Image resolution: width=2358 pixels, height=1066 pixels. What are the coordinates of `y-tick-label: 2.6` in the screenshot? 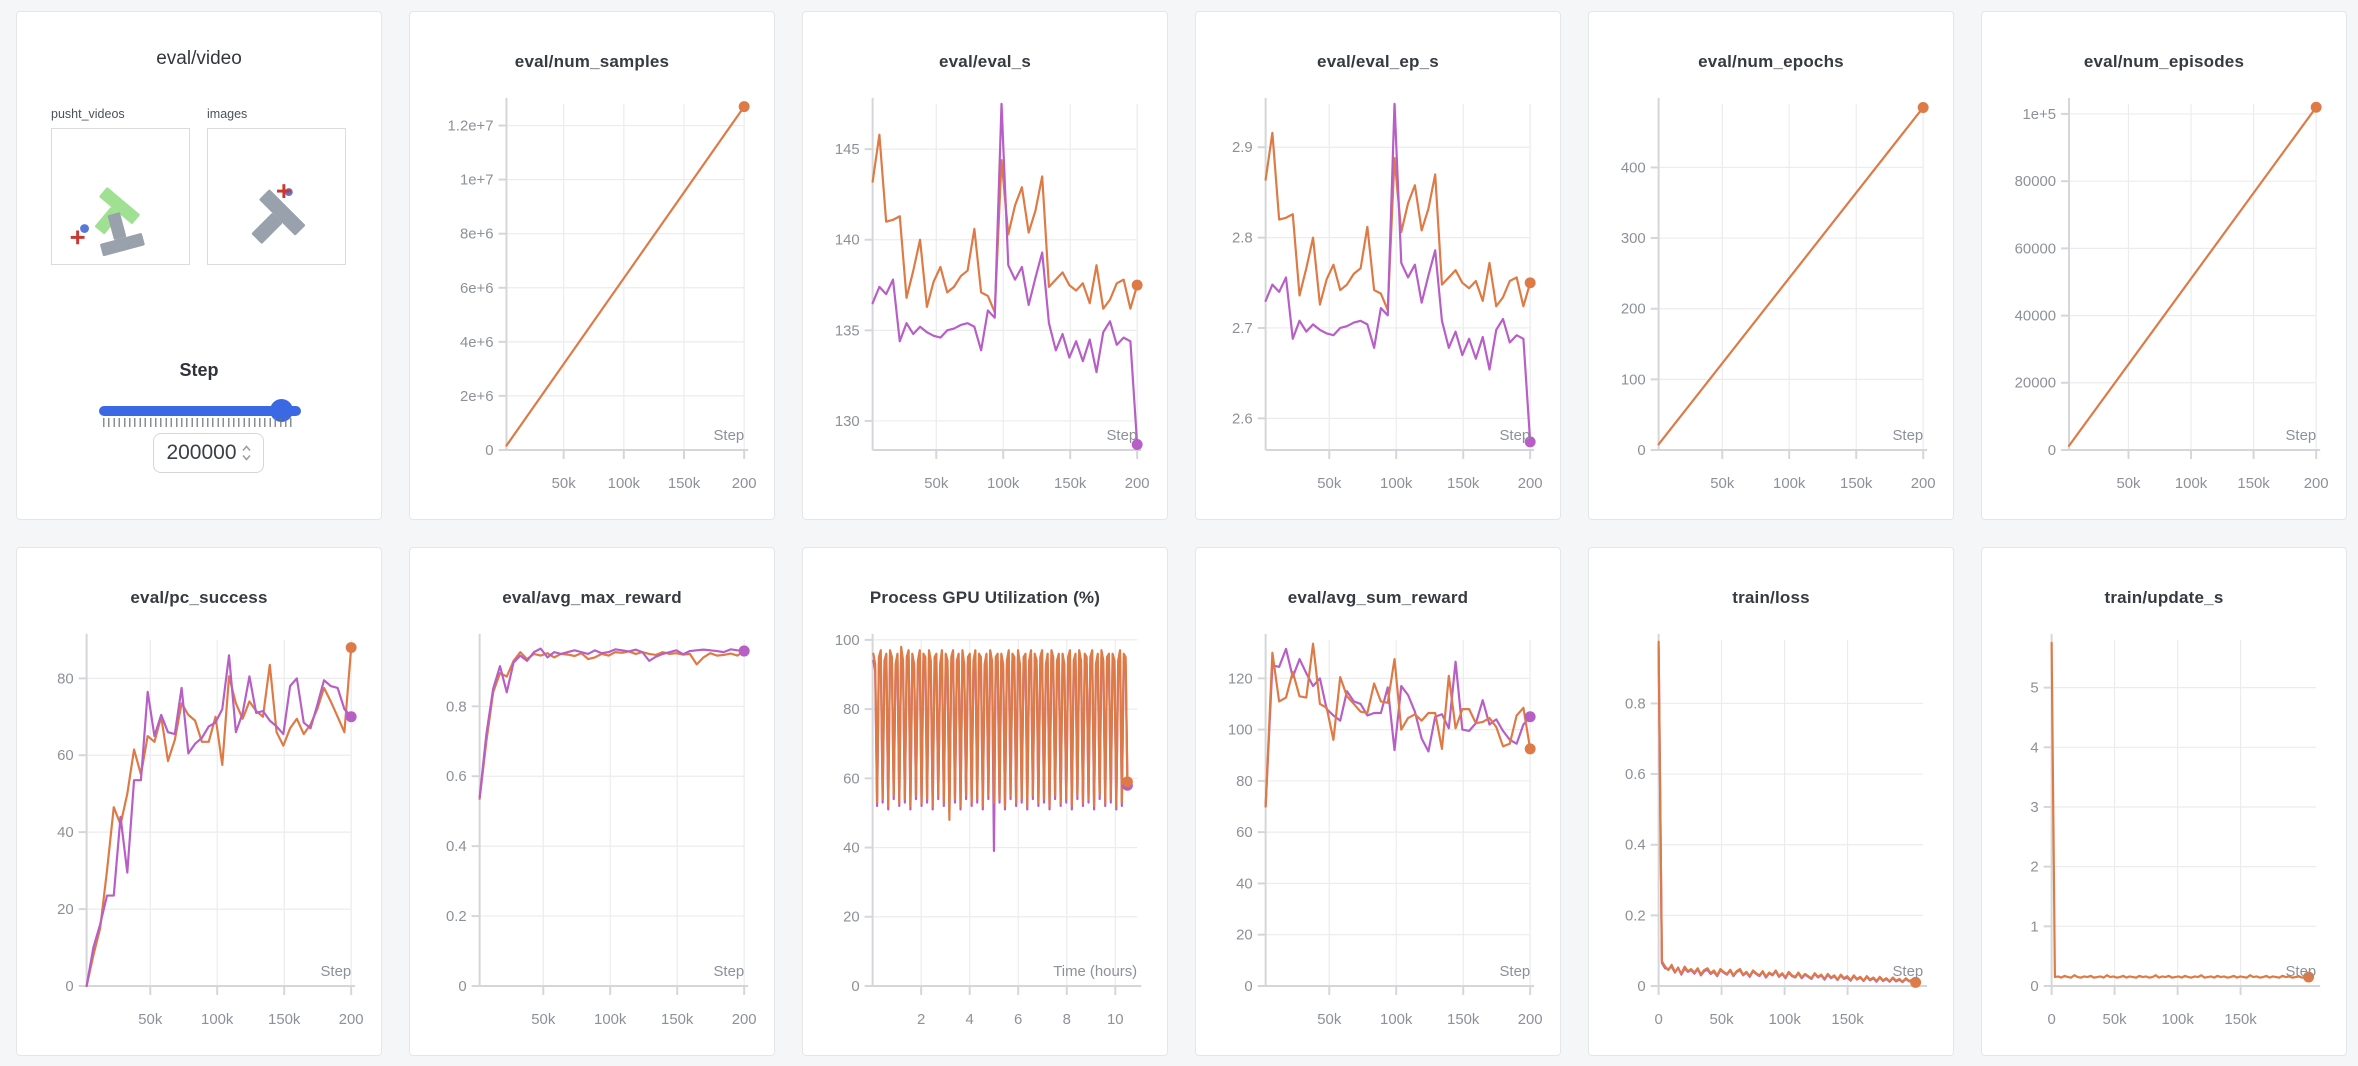 It's located at (1242, 419).